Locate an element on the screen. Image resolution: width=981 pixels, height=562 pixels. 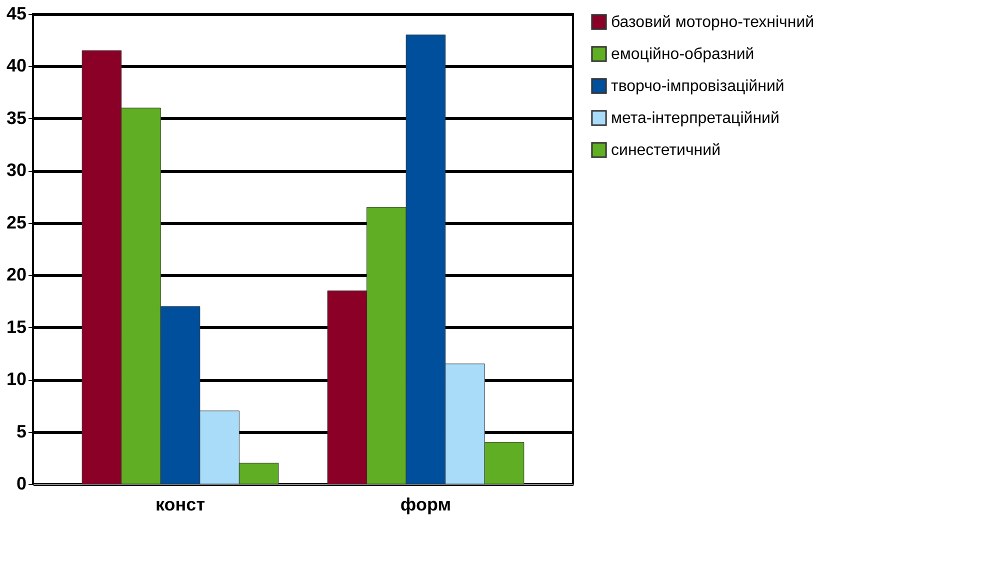
legend-label: мета-інтерпретаційний is located at coordinates (695, 118).